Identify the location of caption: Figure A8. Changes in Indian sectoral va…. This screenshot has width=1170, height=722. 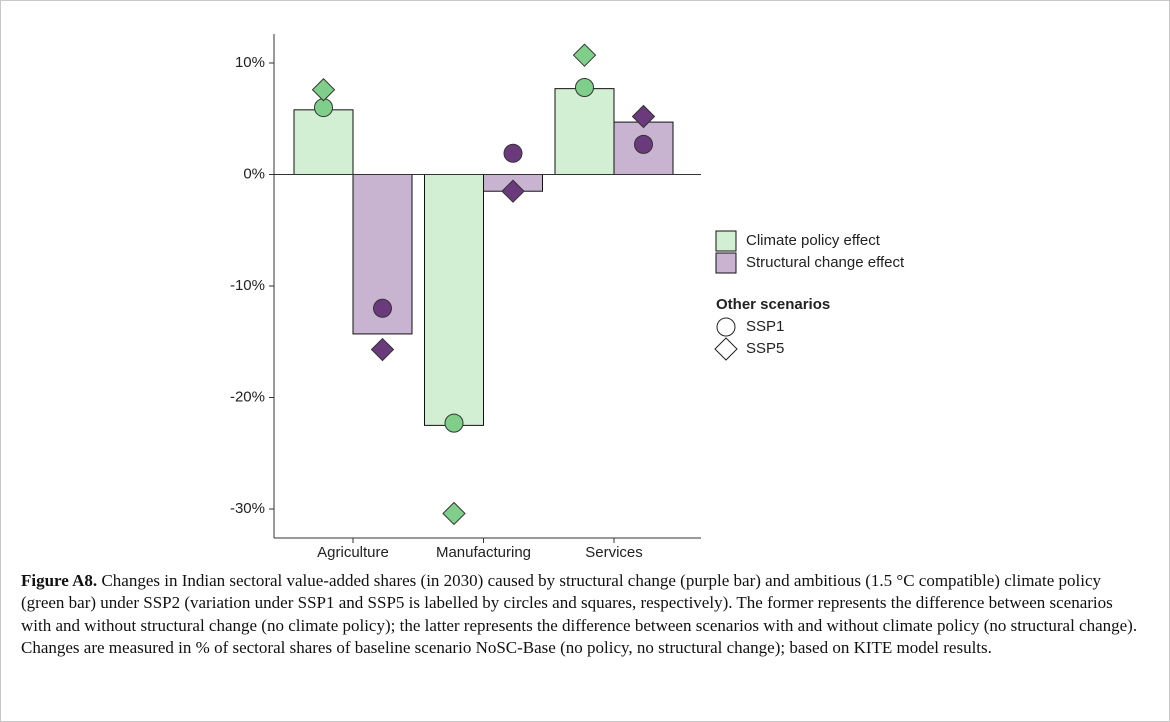
(581, 615).